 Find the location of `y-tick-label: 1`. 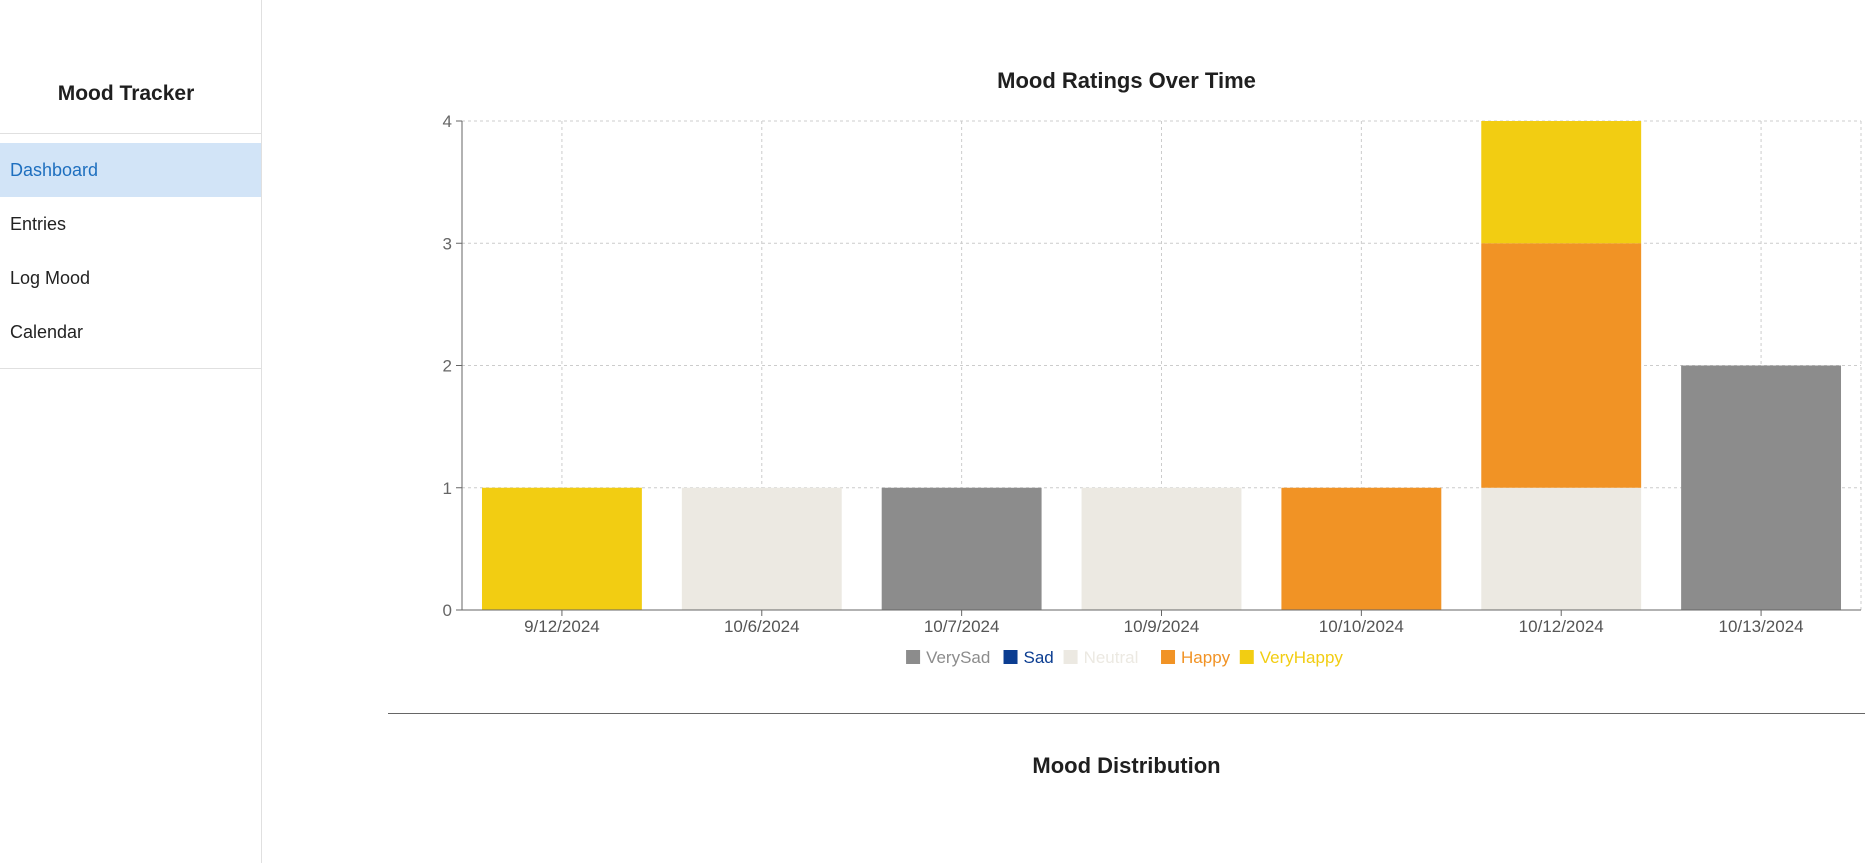

y-tick-label: 1 is located at coordinates (447, 488).